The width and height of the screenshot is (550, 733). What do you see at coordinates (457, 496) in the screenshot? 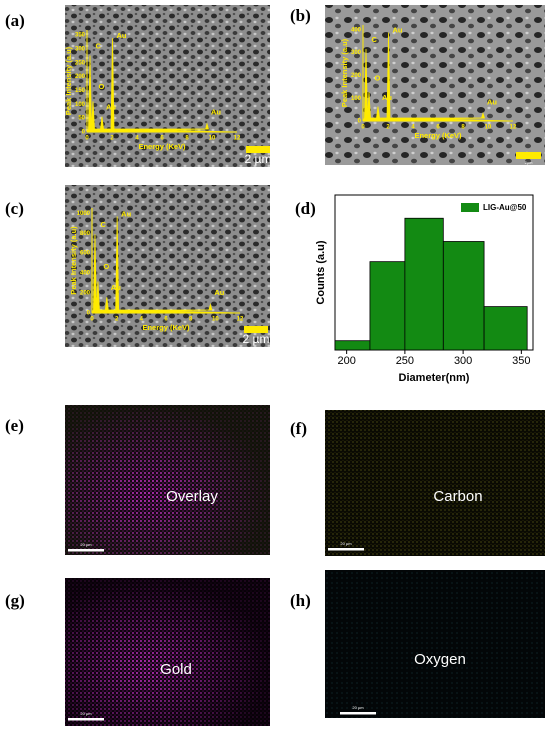
I see `element-label: Carbon` at bounding box center [457, 496].